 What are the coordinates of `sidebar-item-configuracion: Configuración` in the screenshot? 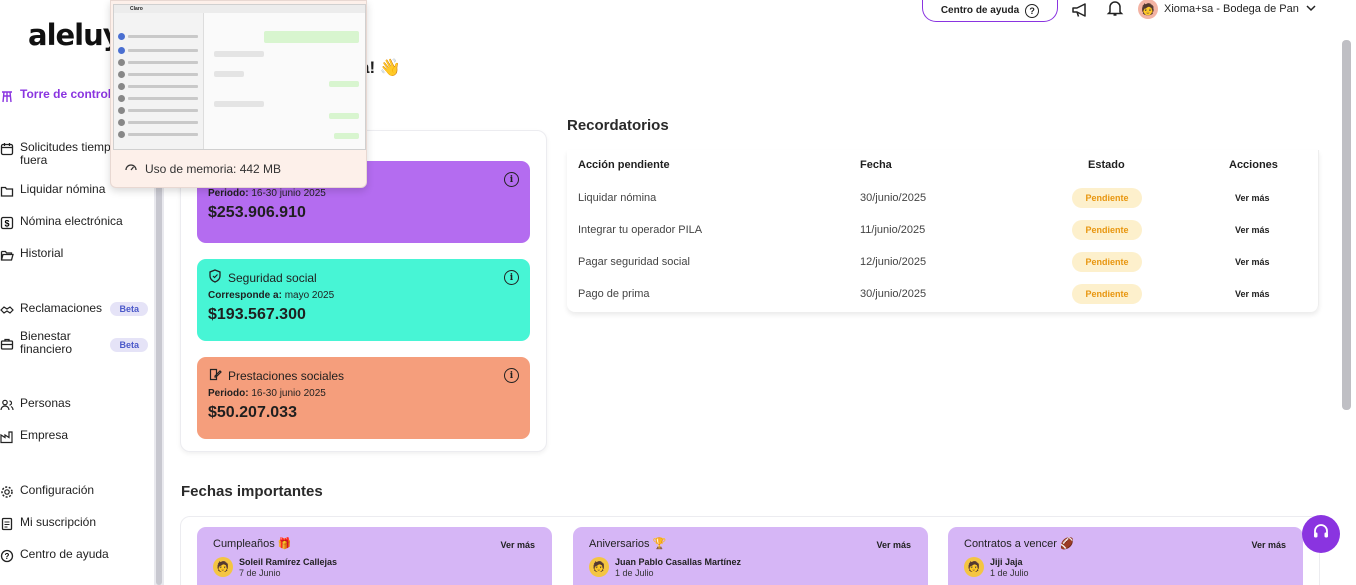 It's located at (77, 491).